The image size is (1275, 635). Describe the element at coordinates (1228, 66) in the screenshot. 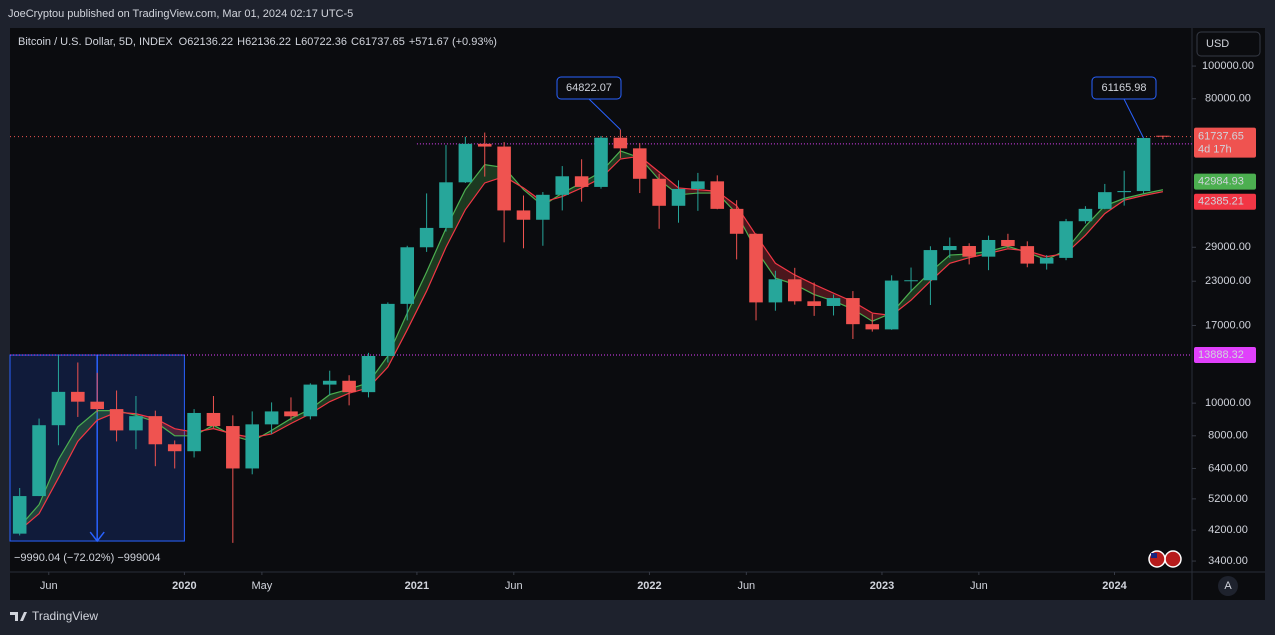

I see `y-tick-label: 100000.00` at that location.